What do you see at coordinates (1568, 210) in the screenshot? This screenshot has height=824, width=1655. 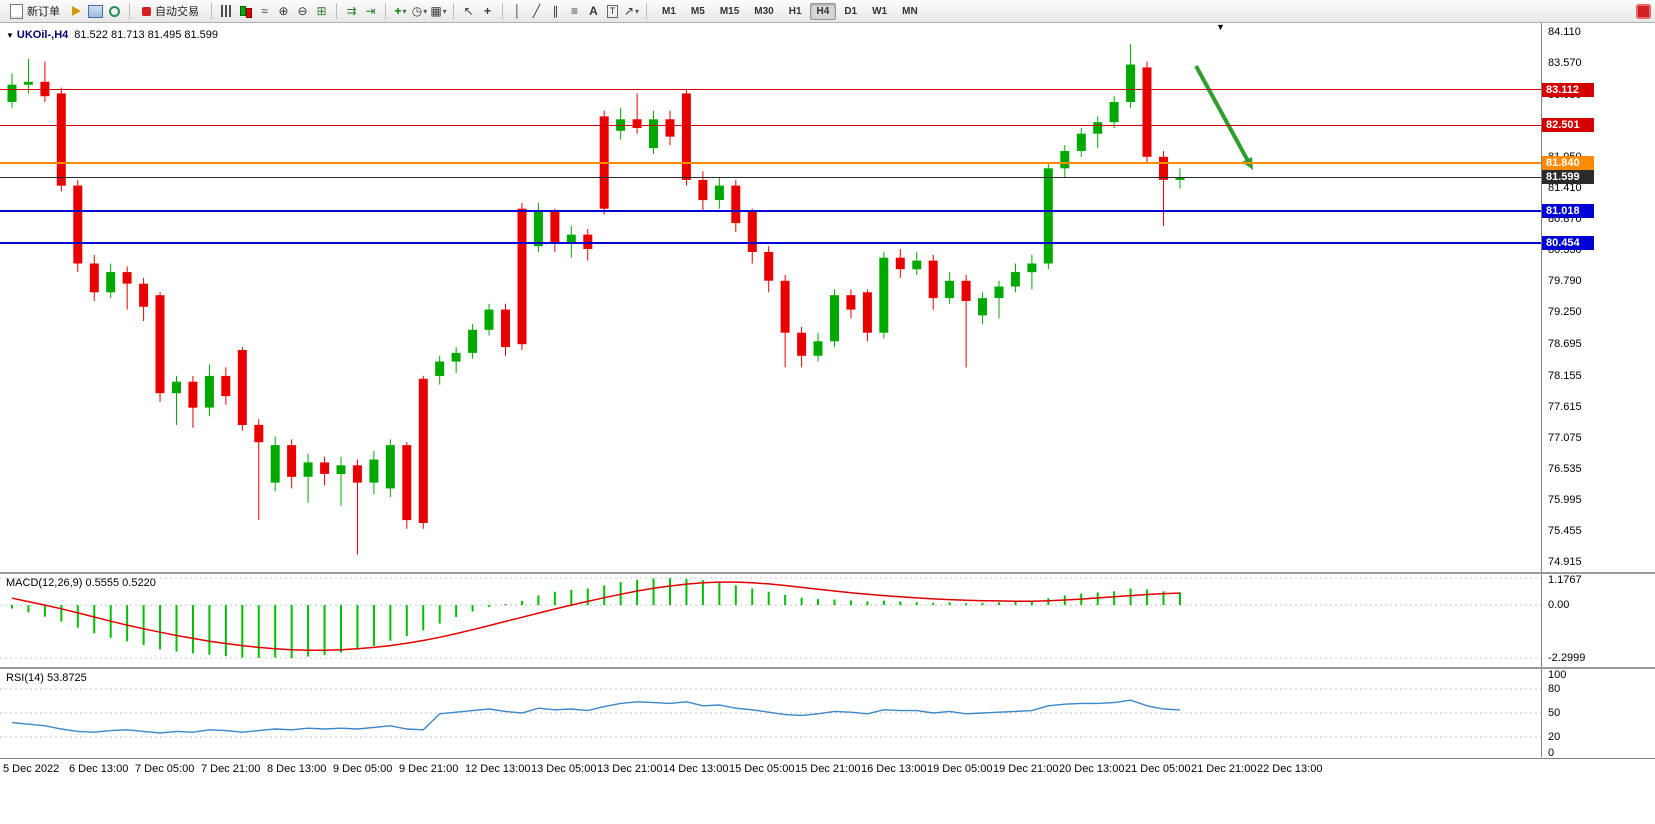 I see `price-badge: 81.018` at bounding box center [1568, 210].